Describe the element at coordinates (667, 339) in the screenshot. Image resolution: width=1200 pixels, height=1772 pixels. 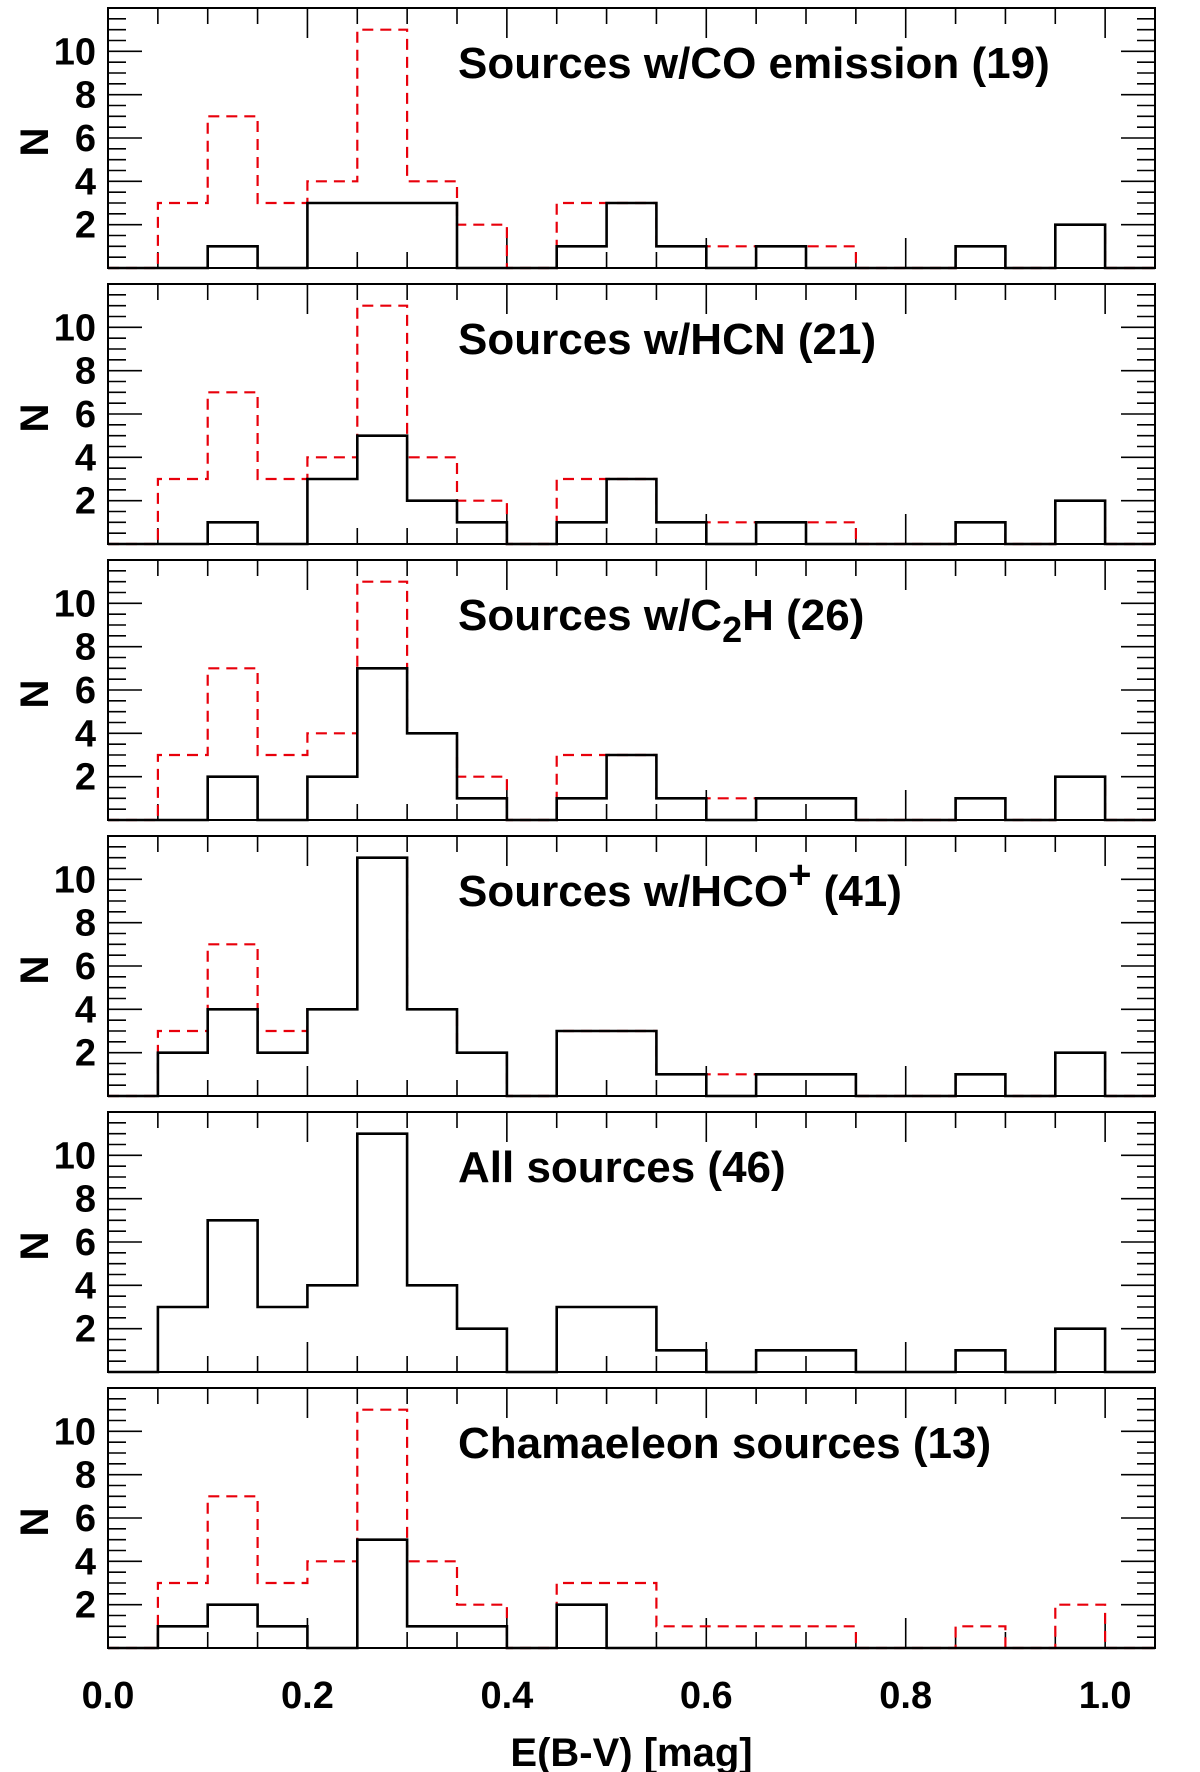
I see `panel-title: Sources w/HCN (21)` at that location.